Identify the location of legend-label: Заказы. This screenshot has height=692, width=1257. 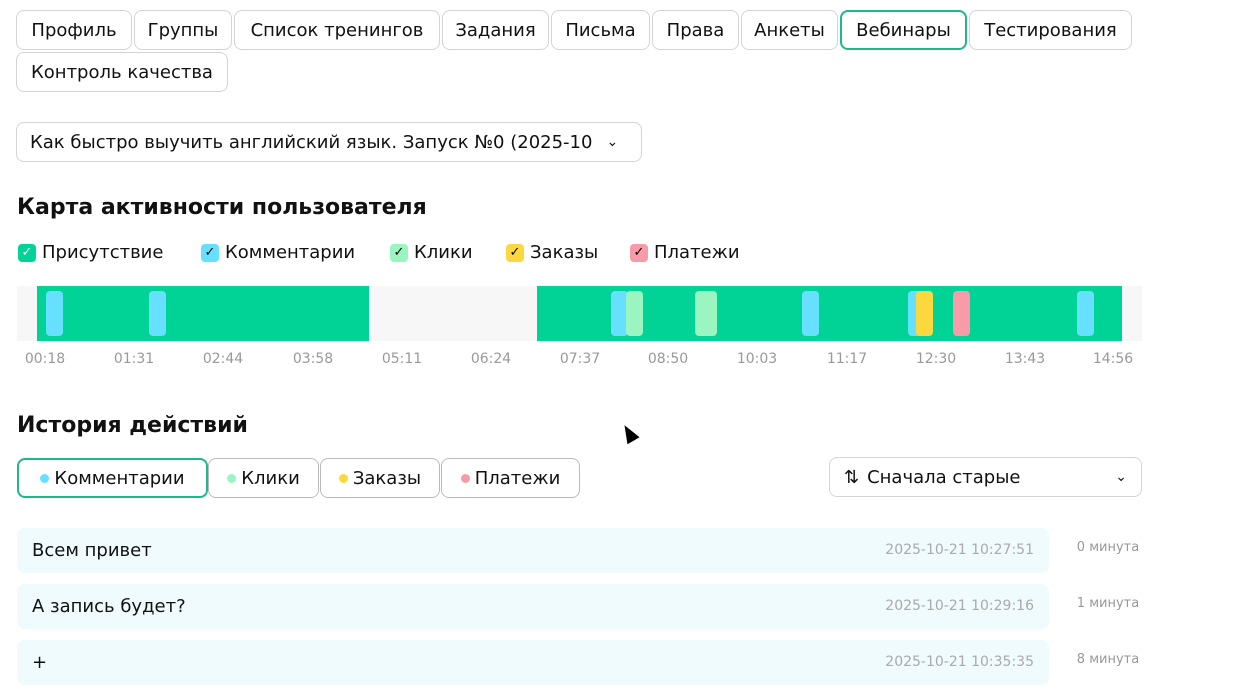
(564, 252).